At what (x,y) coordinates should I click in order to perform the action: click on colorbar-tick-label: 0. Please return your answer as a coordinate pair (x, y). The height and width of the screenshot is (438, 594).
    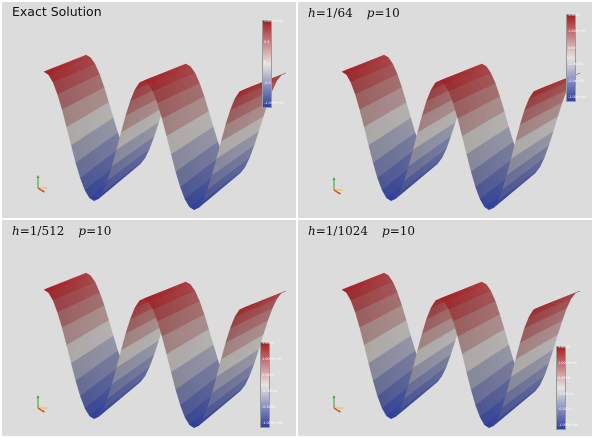
    Looking at the image, I should click on (265, 62).